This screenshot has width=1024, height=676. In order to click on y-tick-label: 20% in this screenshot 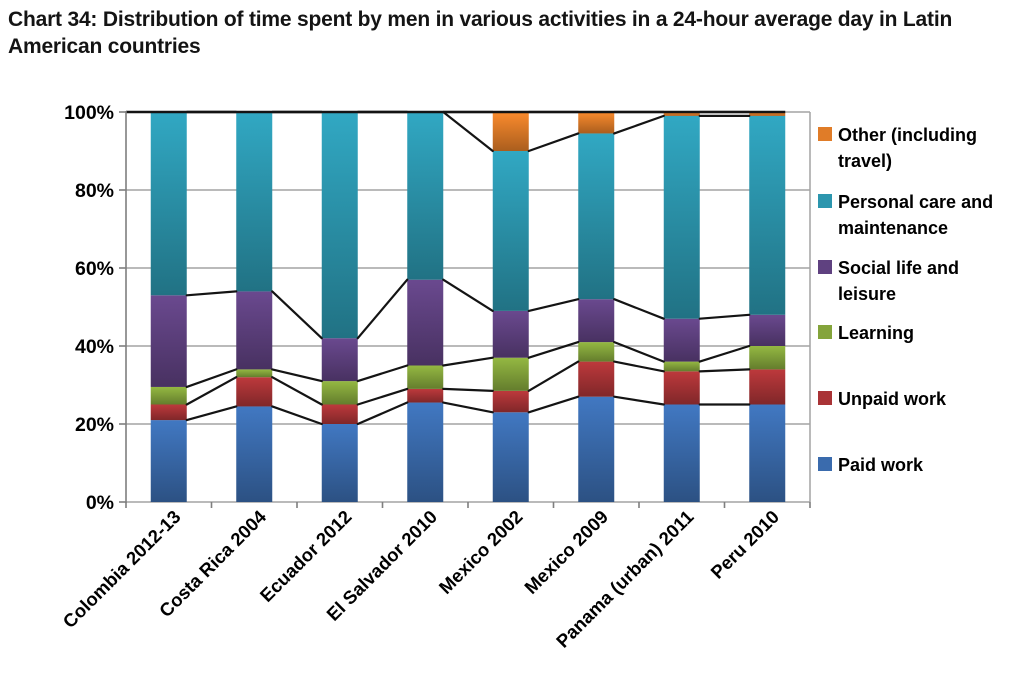, I will do `click(94, 425)`.